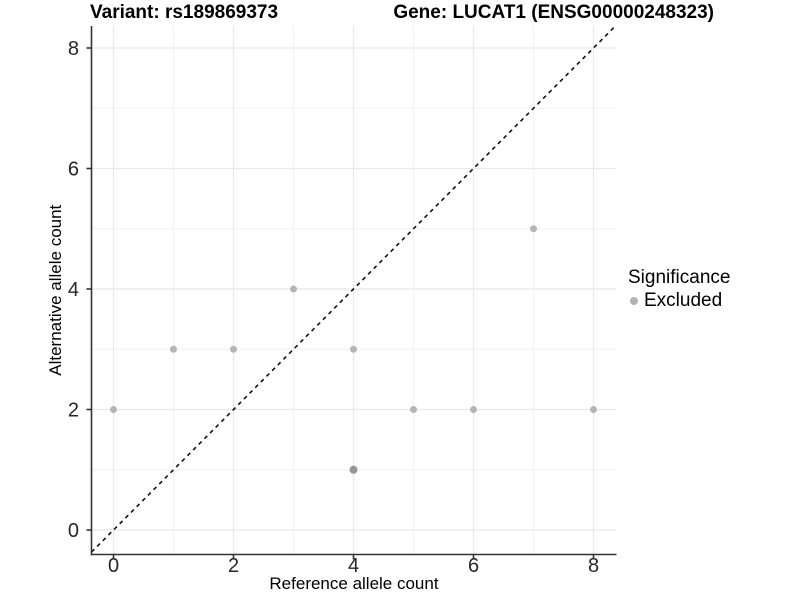  What do you see at coordinates (353, 583) in the screenshot?
I see `x-axis-title: Reference allele count` at bounding box center [353, 583].